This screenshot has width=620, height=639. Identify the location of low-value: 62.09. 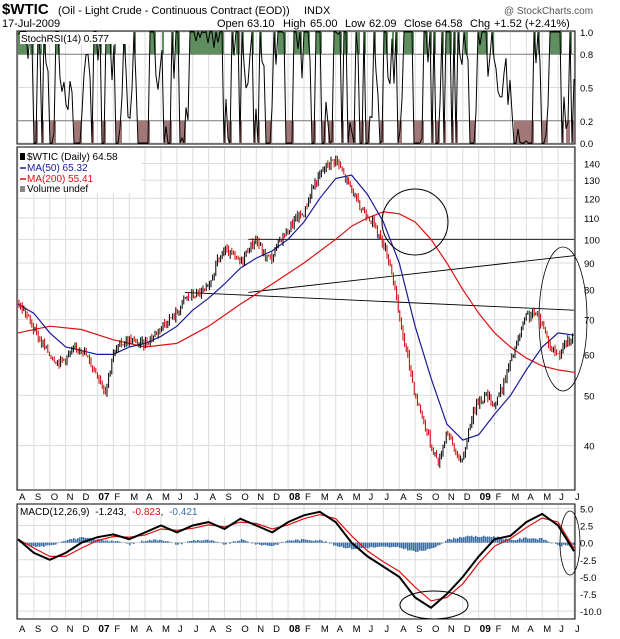
(383, 24).